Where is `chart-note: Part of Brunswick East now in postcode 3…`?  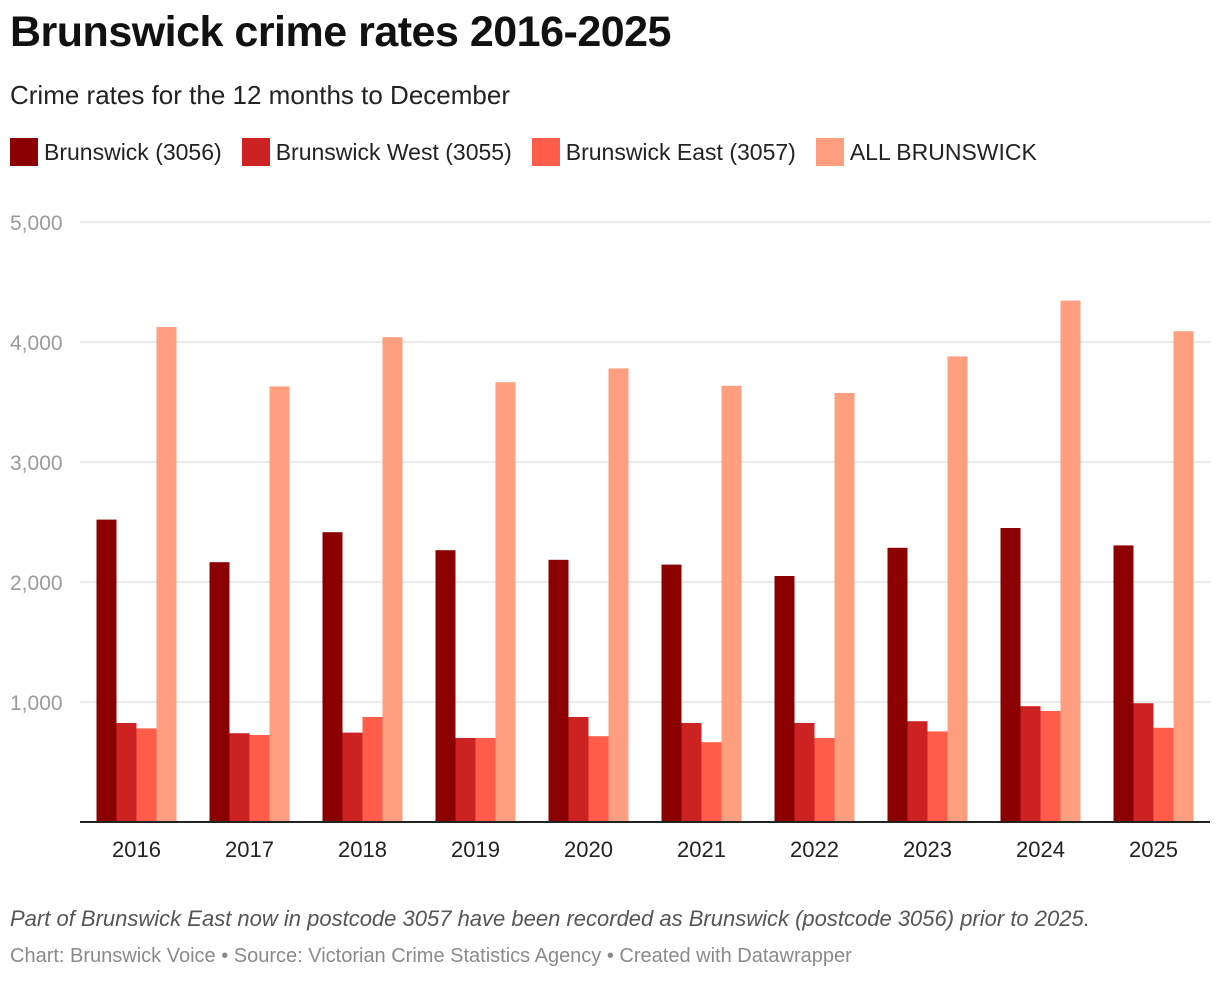
chart-note: Part of Brunswick East now in postcode 3… is located at coordinates (550, 918).